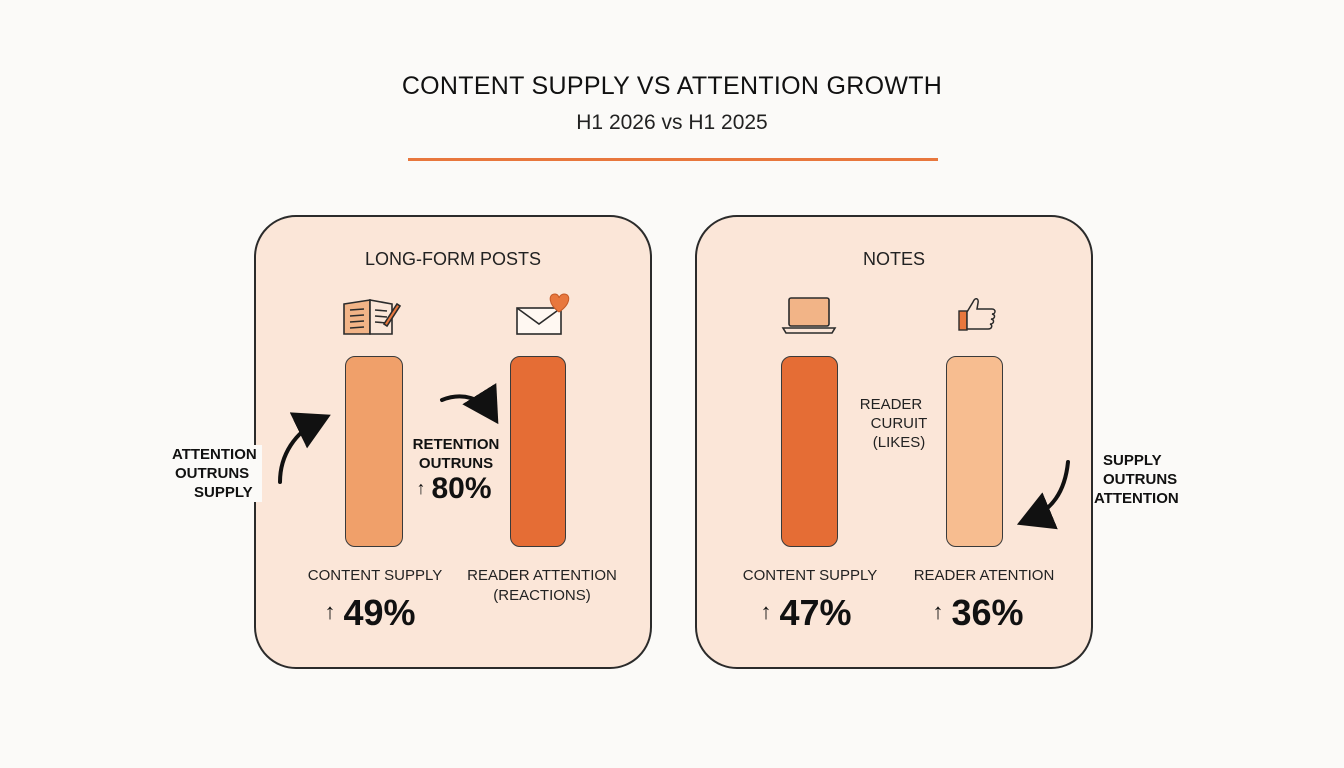 The width and height of the screenshot is (1344, 768). I want to click on bar-long-form-reader-attention, so click(538, 451).